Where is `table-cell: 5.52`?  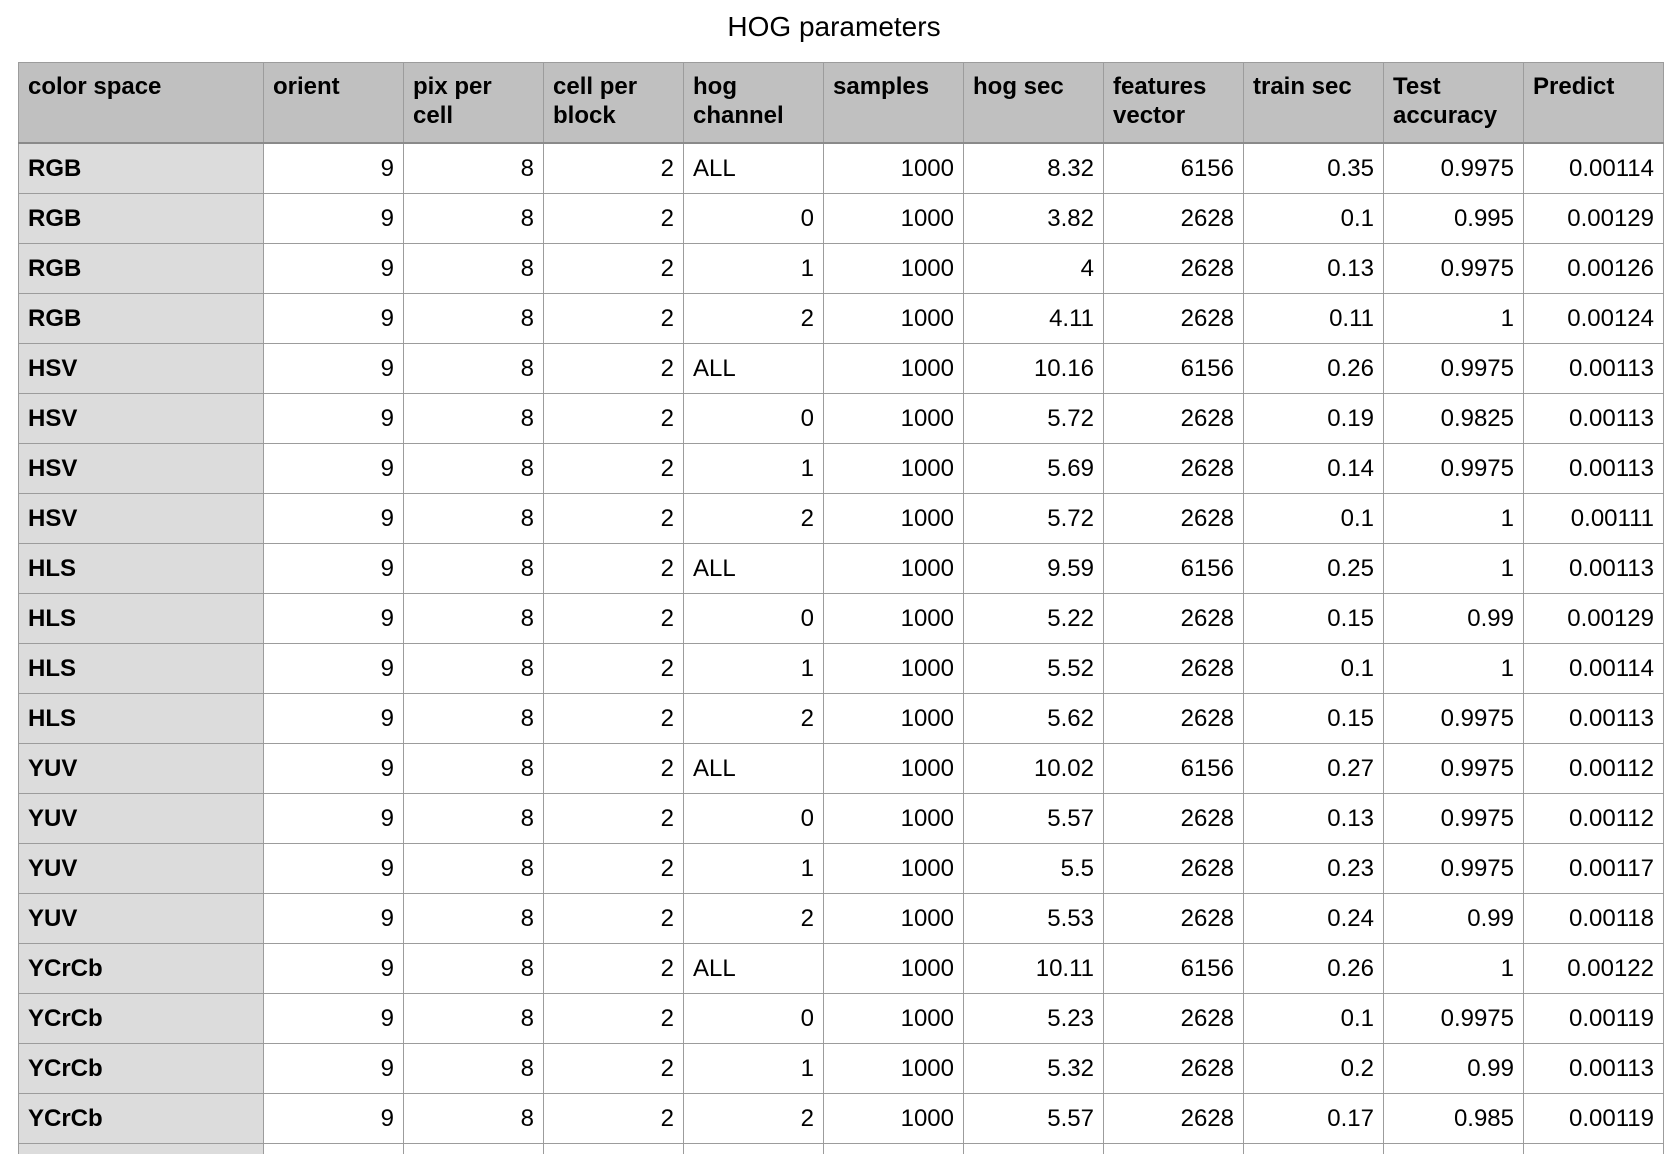 table-cell: 5.52 is located at coordinates (1033, 668).